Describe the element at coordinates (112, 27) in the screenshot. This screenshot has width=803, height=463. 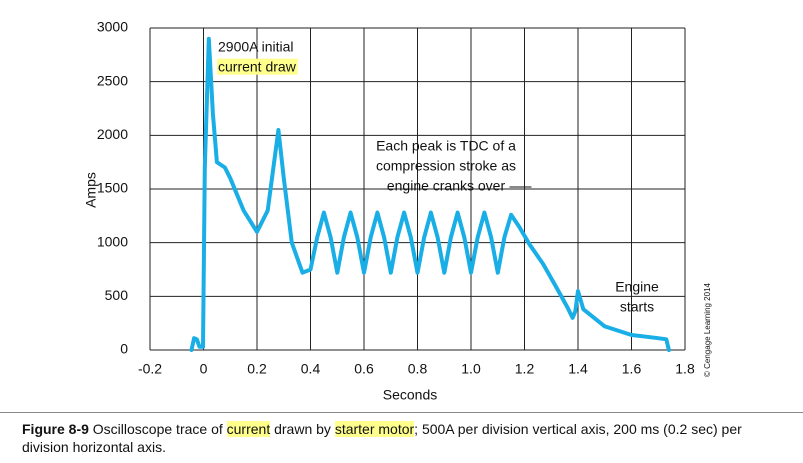
I see `y-tick-label: 3000` at that location.